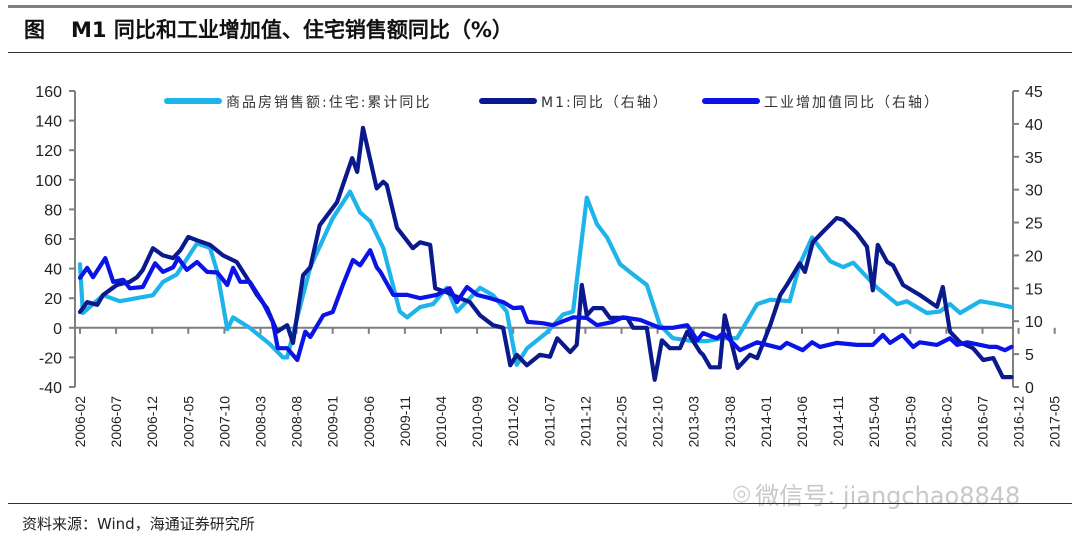  What do you see at coordinates (658, 422) in the screenshot?
I see `x-axis-tick-label: 2012-10` at bounding box center [658, 422].